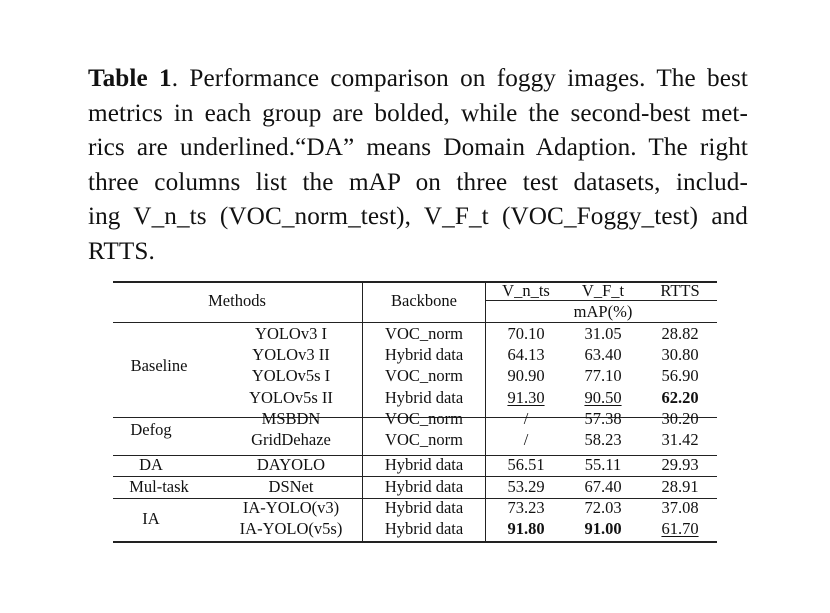 The image size is (830, 613). Describe the element at coordinates (680, 528) in the screenshot. I see `cell-rtts: 61.70` at that location.